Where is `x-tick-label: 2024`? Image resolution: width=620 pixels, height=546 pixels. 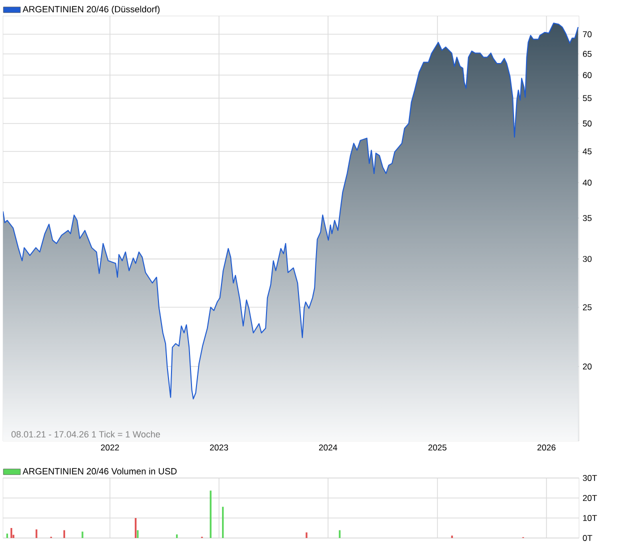
x-tick-label: 2024 is located at coordinates (328, 447).